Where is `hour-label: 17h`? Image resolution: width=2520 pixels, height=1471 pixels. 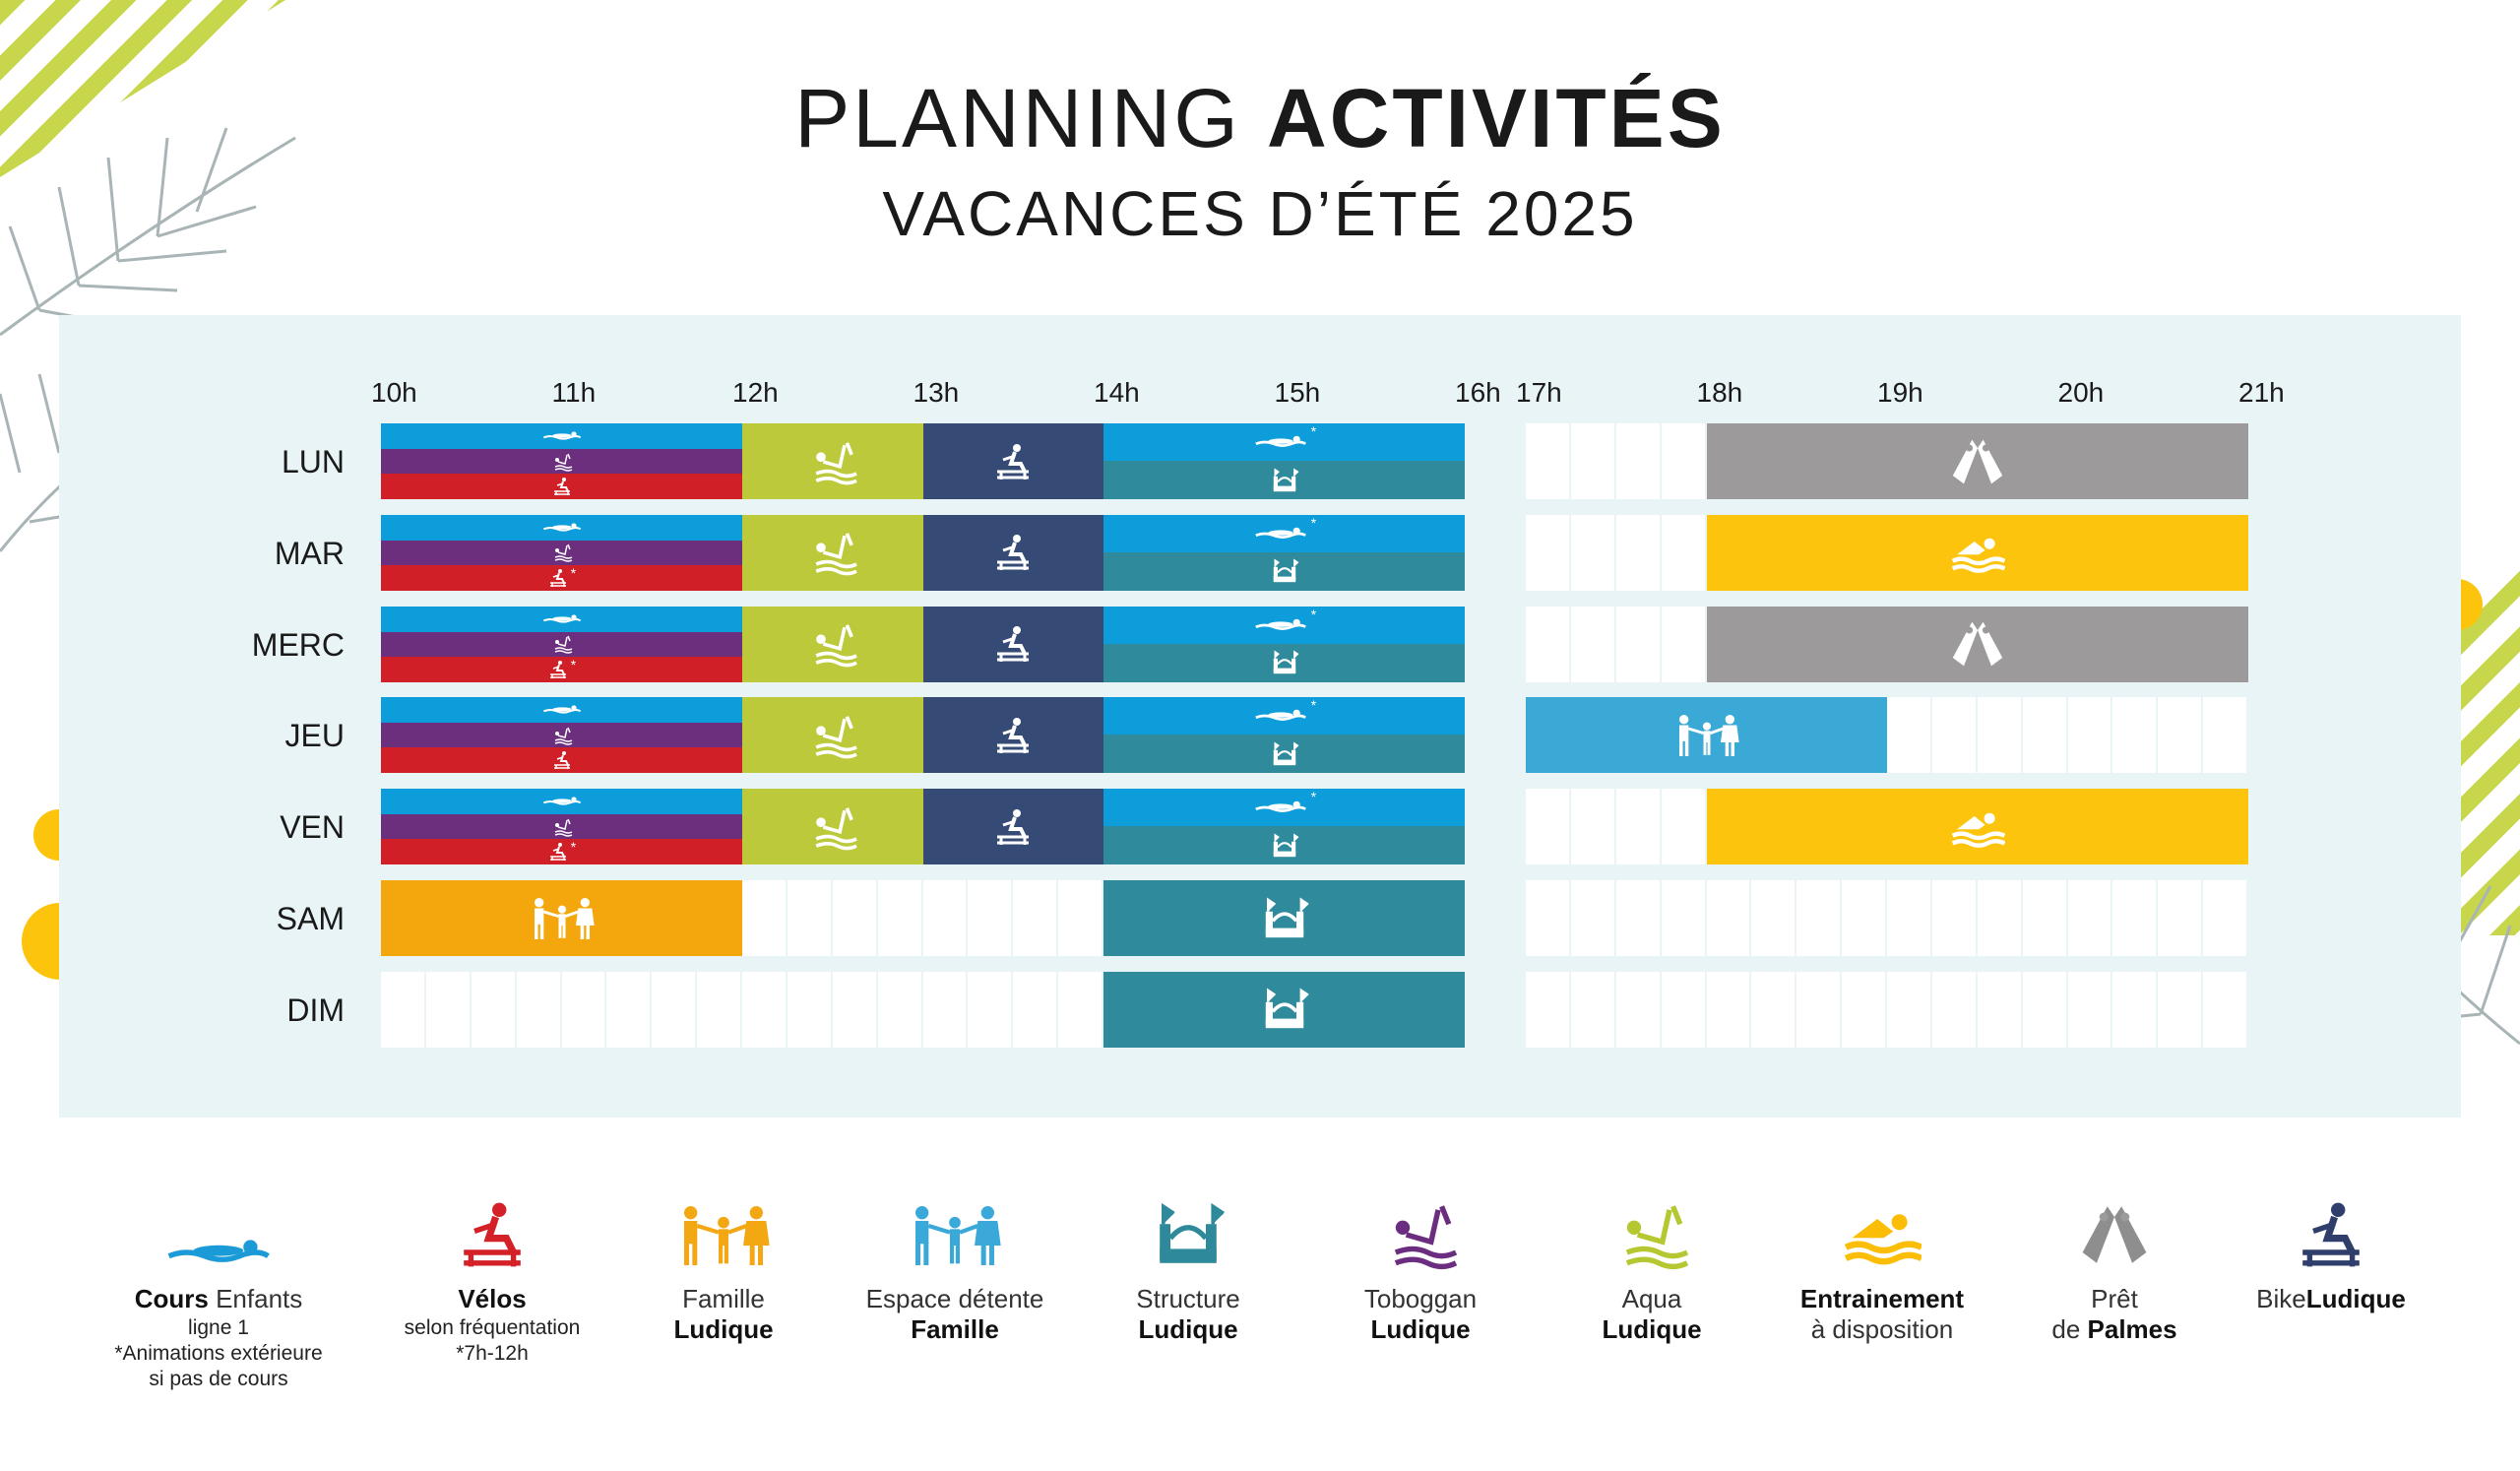
hour-label: 17h is located at coordinates (1539, 392).